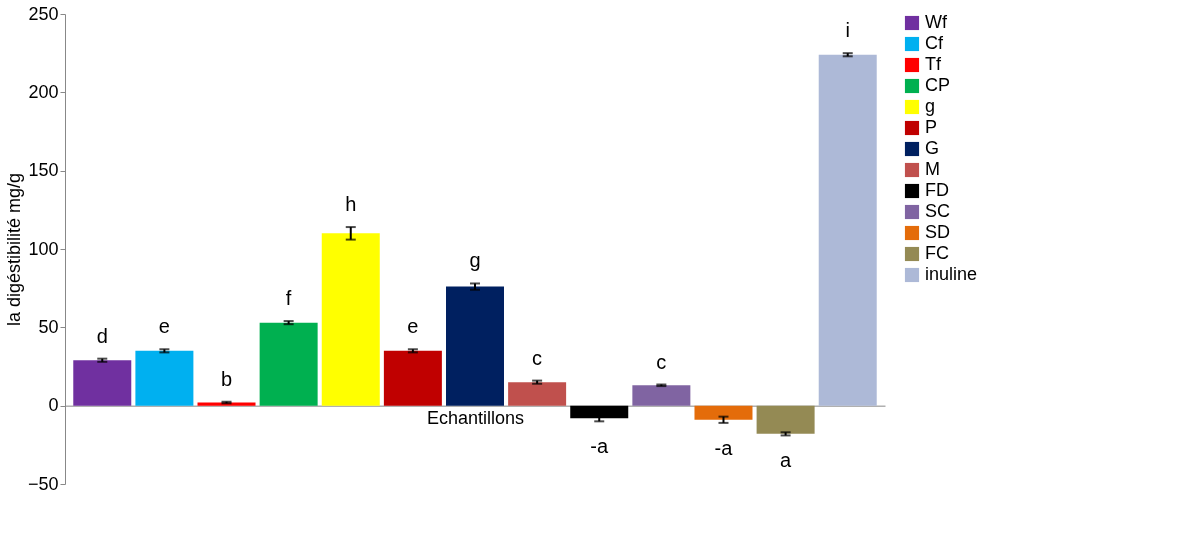  I want to click on y-tick-label: −50, so click(43, 483).